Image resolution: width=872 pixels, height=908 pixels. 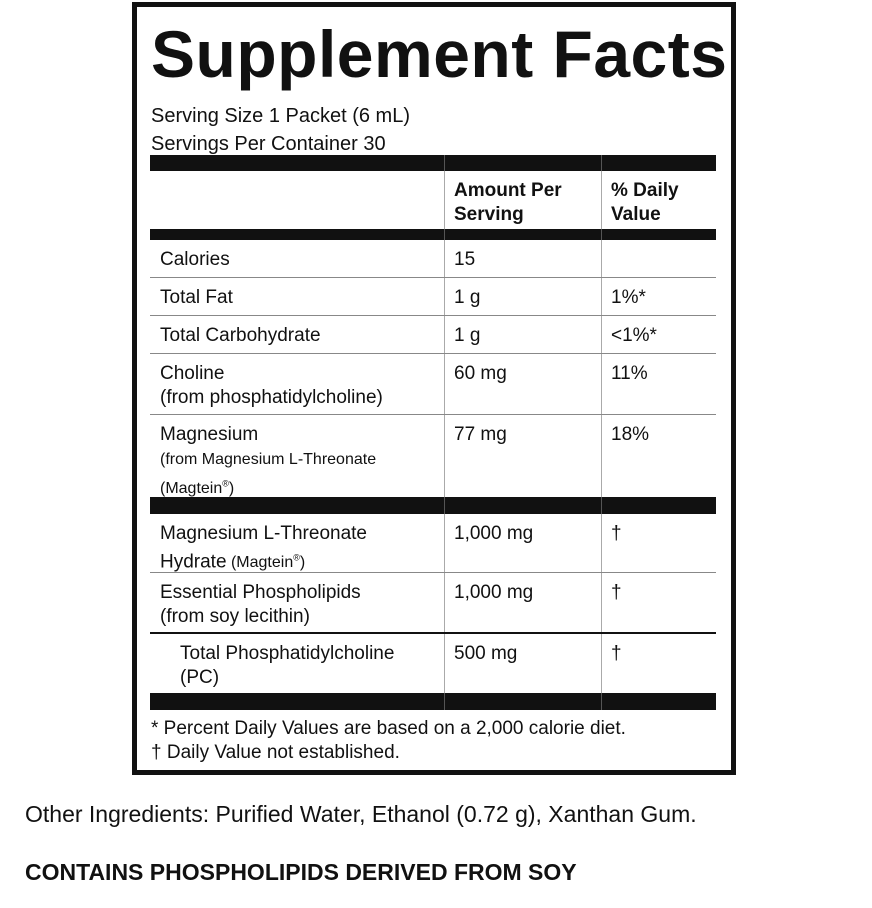 What do you see at coordinates (433, 297) in the screenshot?
I see `table-row: Total Fat 1 g 1%*` at bounding box center [433, 297].